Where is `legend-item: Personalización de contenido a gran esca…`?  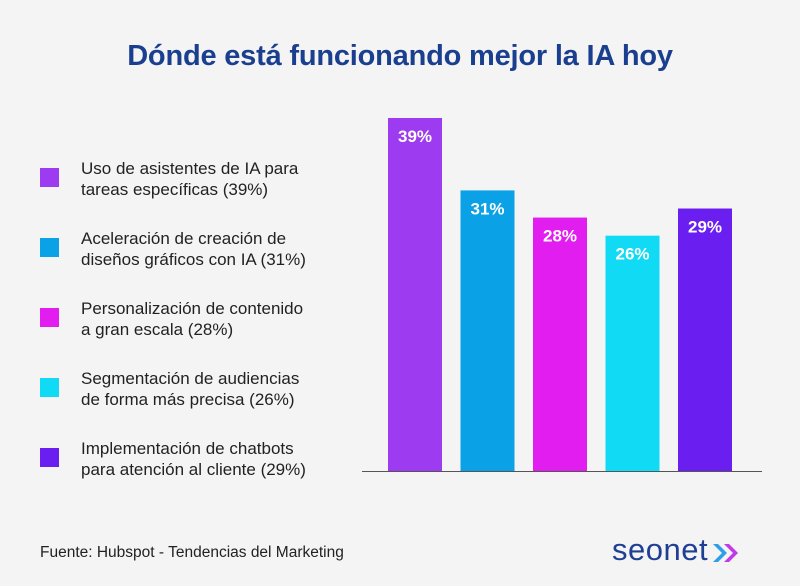 legend-item: Personalización de contenido a gran esca… is located at coordinates (205, 319).